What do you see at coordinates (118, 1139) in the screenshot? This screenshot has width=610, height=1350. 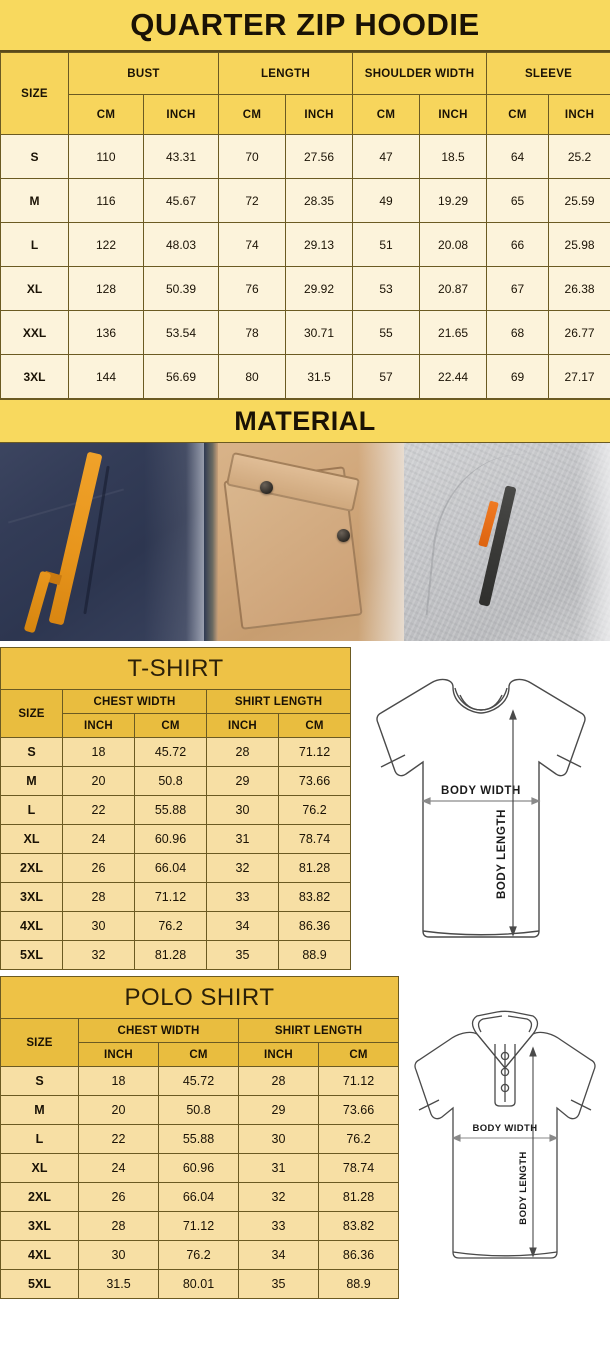 I see `polo-chest_in-2: 22` at bounding box center [118, 1139].